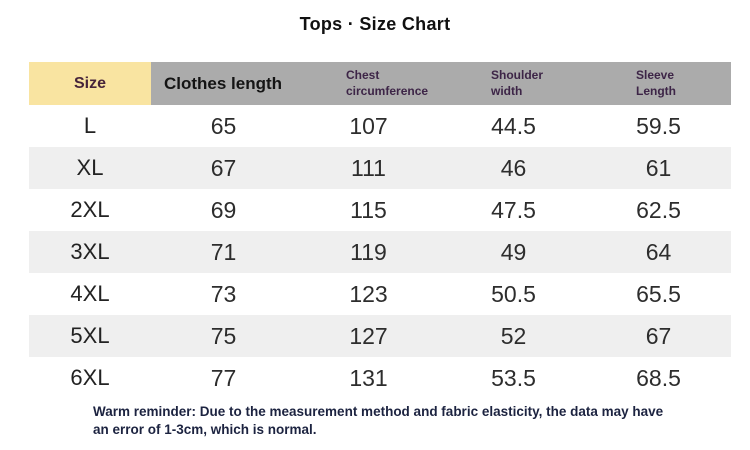 This screenshot has width=750, height=450. What do you see at coordinates (223, 293) in the screenshot?
I see `cell-clothes-length: 73` at bounding box center [223, 293].